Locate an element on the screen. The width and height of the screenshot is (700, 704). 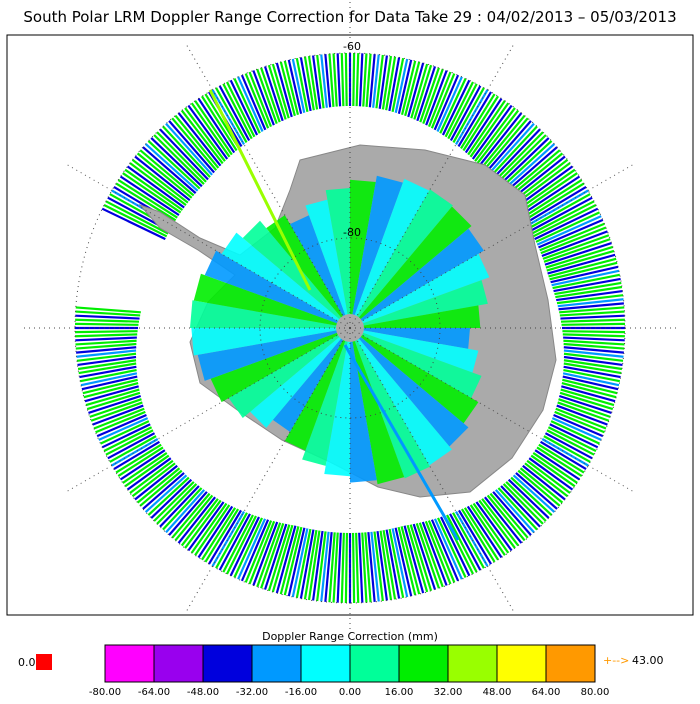
tick-label: 80.00 is located at coordinates (595, 692).